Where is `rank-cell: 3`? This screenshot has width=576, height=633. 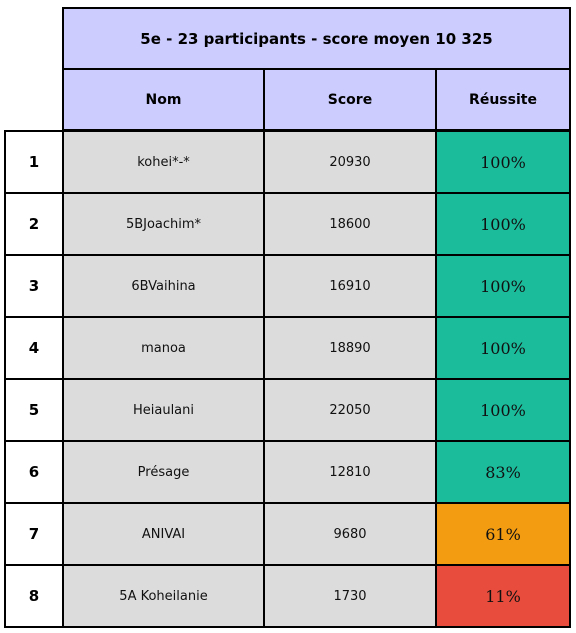 rank-cell: 3 is located at coordinates (34, 286).